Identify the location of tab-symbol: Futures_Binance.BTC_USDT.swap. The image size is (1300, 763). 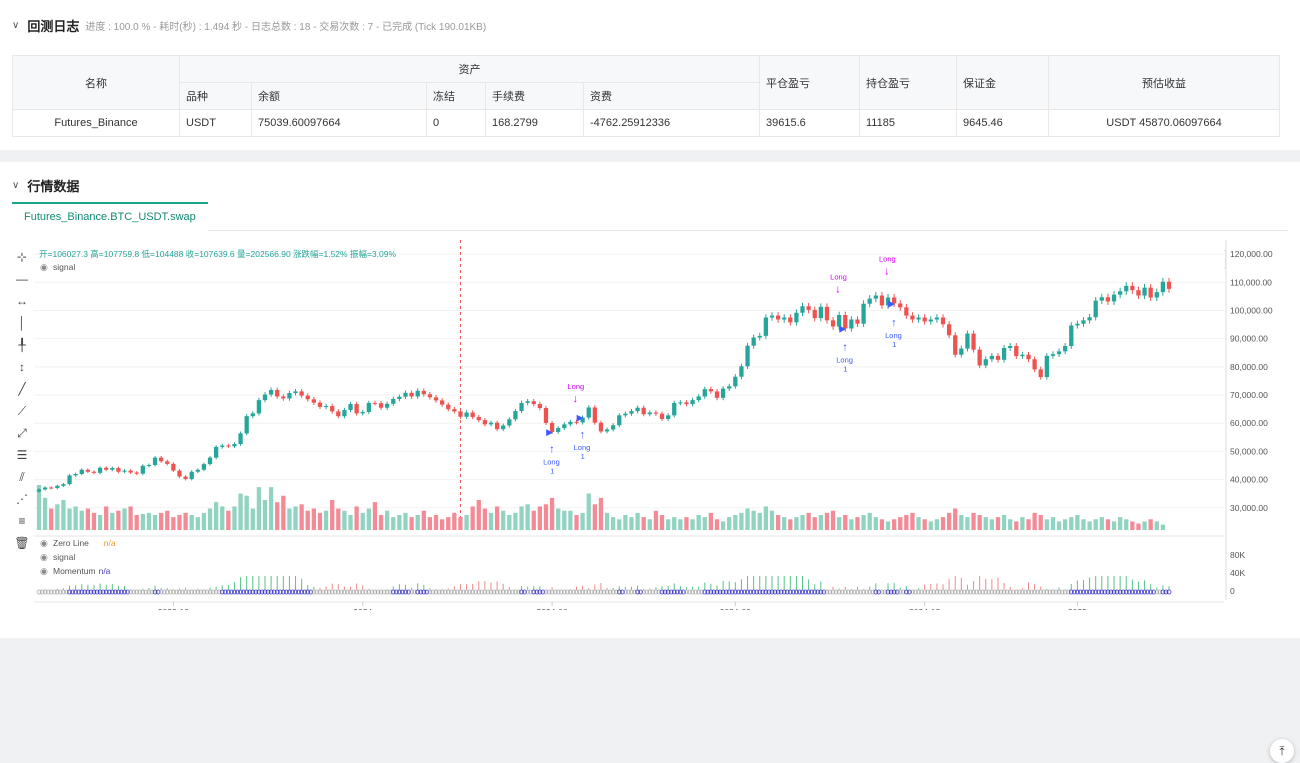
(110, 216).